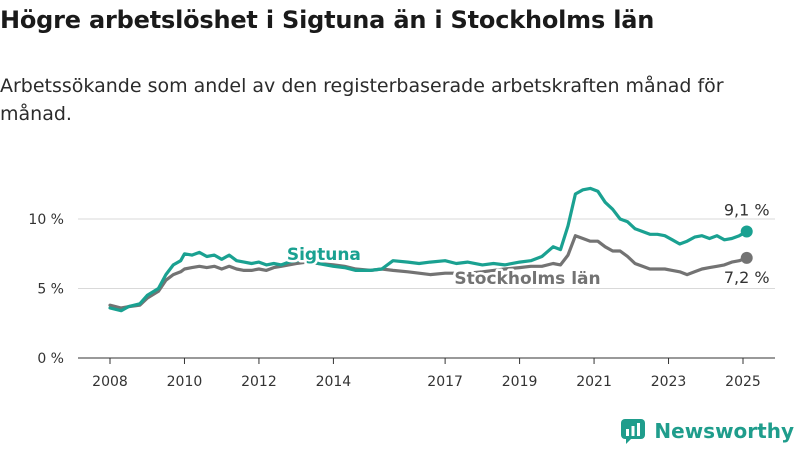 This screenshot has height=450, width=800. I want to click on x-tick-label-2017: 2017, so click(445, 382).